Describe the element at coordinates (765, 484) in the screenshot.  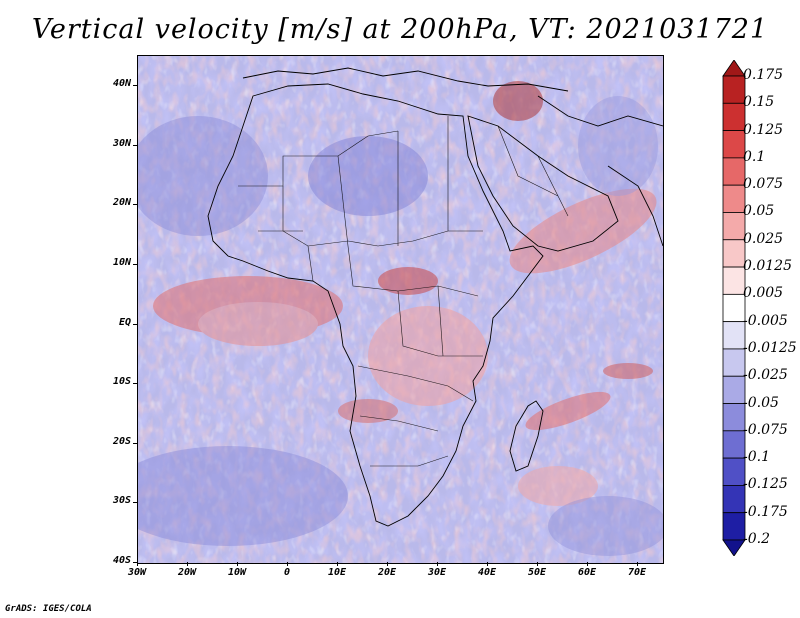
I see `colorbar-label: -0.125` at that location.